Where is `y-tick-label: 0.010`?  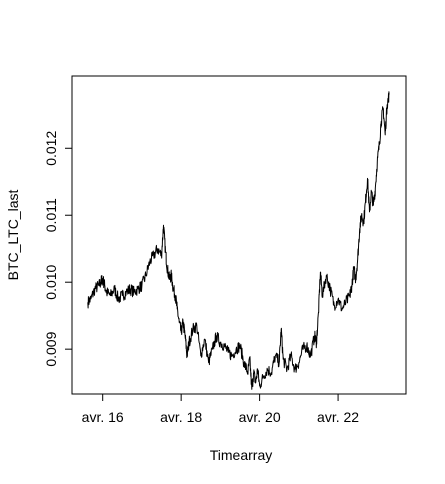 y-tick-label: 0.010 is located at coordinates (51, 281).